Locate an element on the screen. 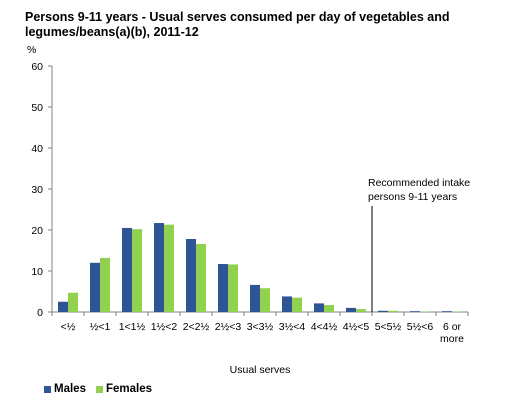  x-tick-label: 3½<4 is located at coordinates (292, 327).